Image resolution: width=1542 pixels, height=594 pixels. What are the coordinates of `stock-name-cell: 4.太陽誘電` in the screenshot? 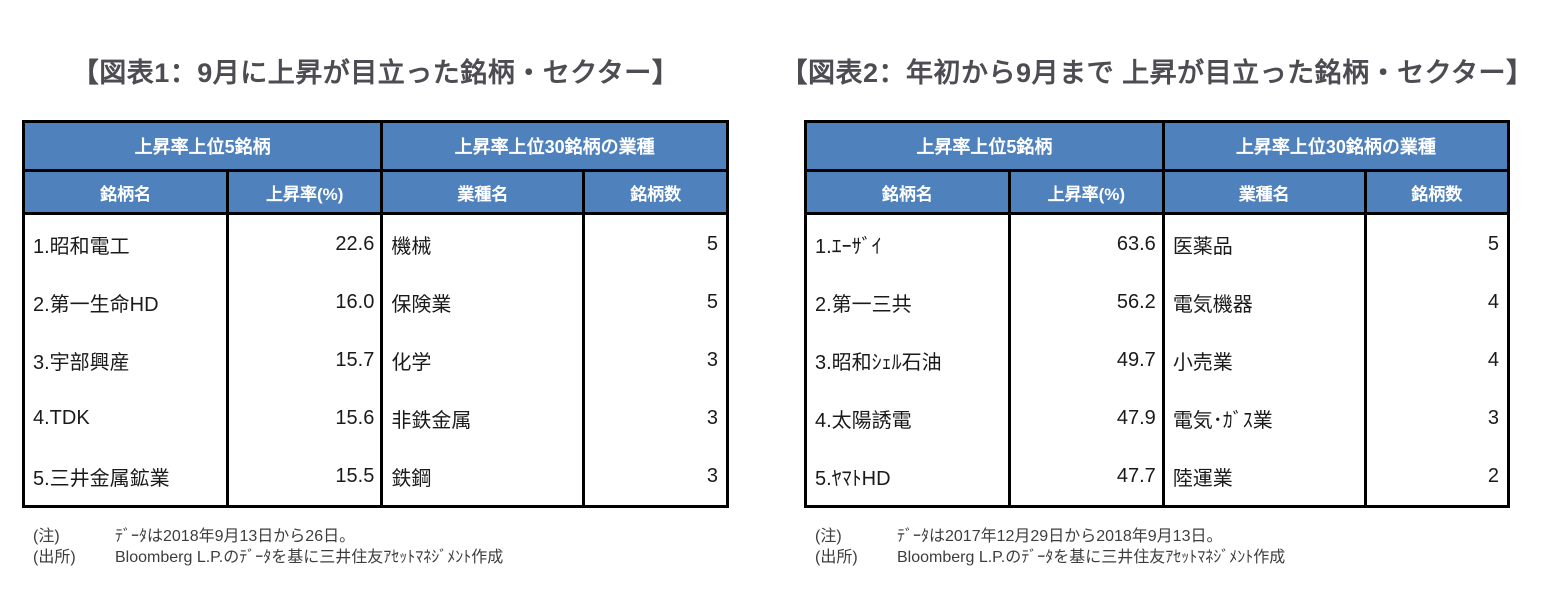 It's located at (907, 418).